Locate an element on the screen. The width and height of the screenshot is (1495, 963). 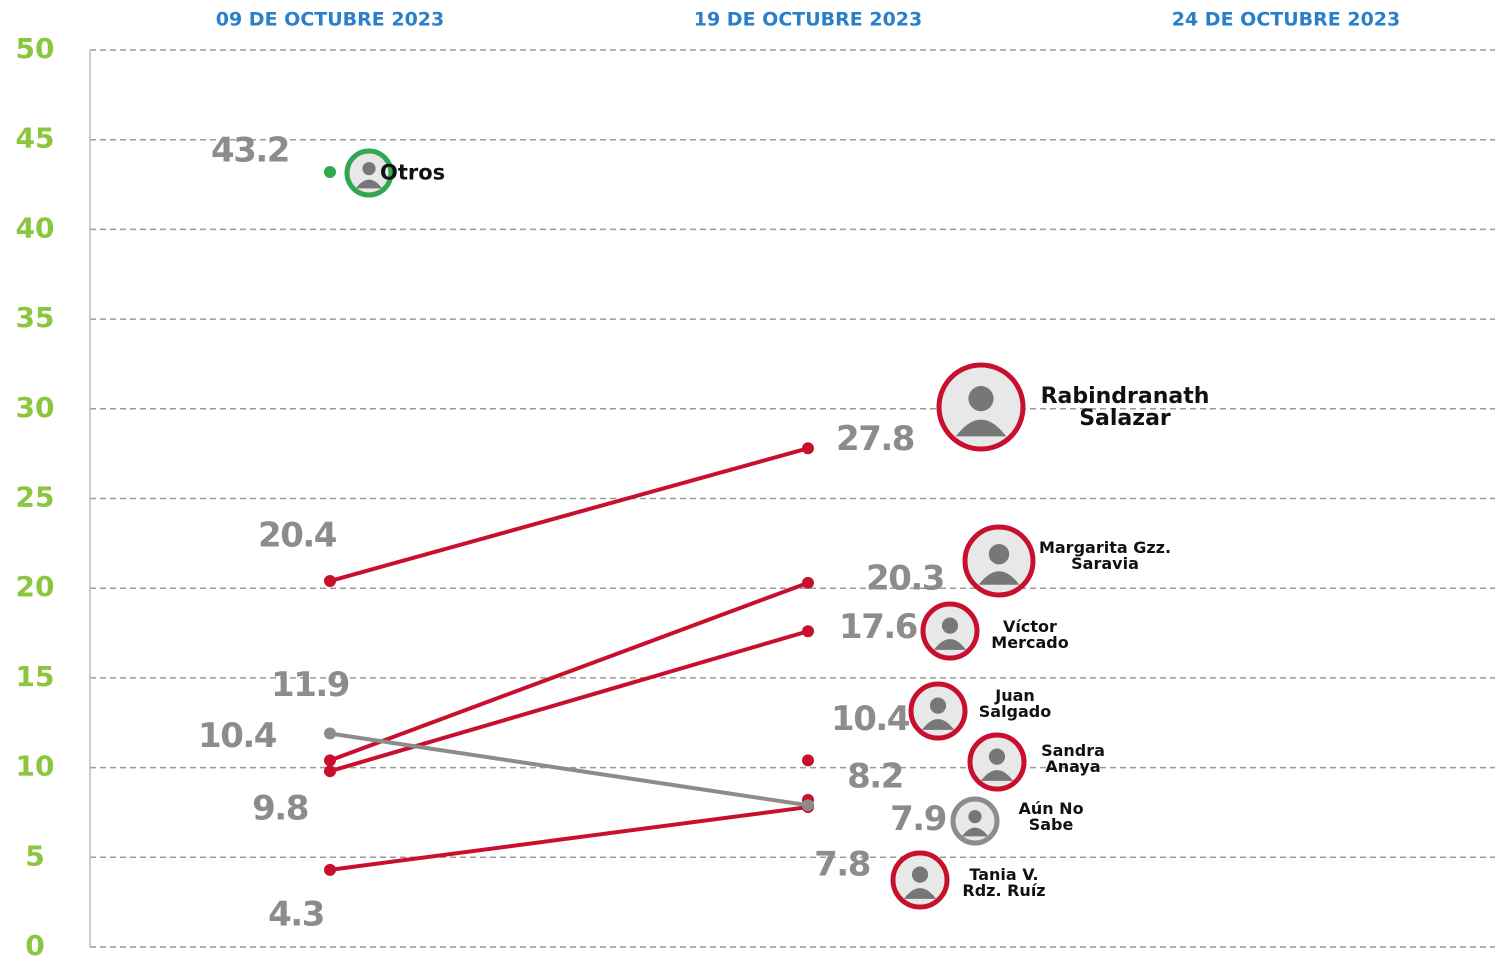
y-tick-label: 5 is located at coordinates (34, 855).